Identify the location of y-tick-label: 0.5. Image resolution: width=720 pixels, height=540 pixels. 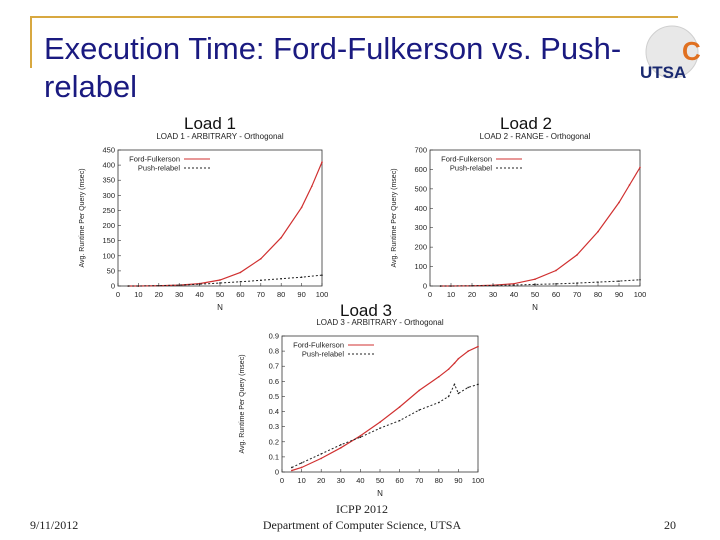
(274, 396).